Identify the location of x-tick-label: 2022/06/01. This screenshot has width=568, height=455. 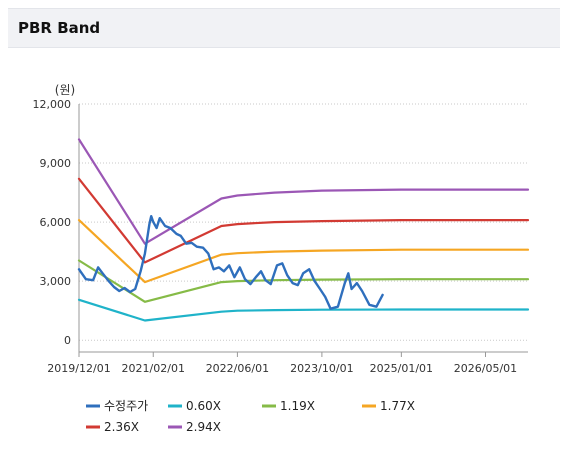
(237, 368).